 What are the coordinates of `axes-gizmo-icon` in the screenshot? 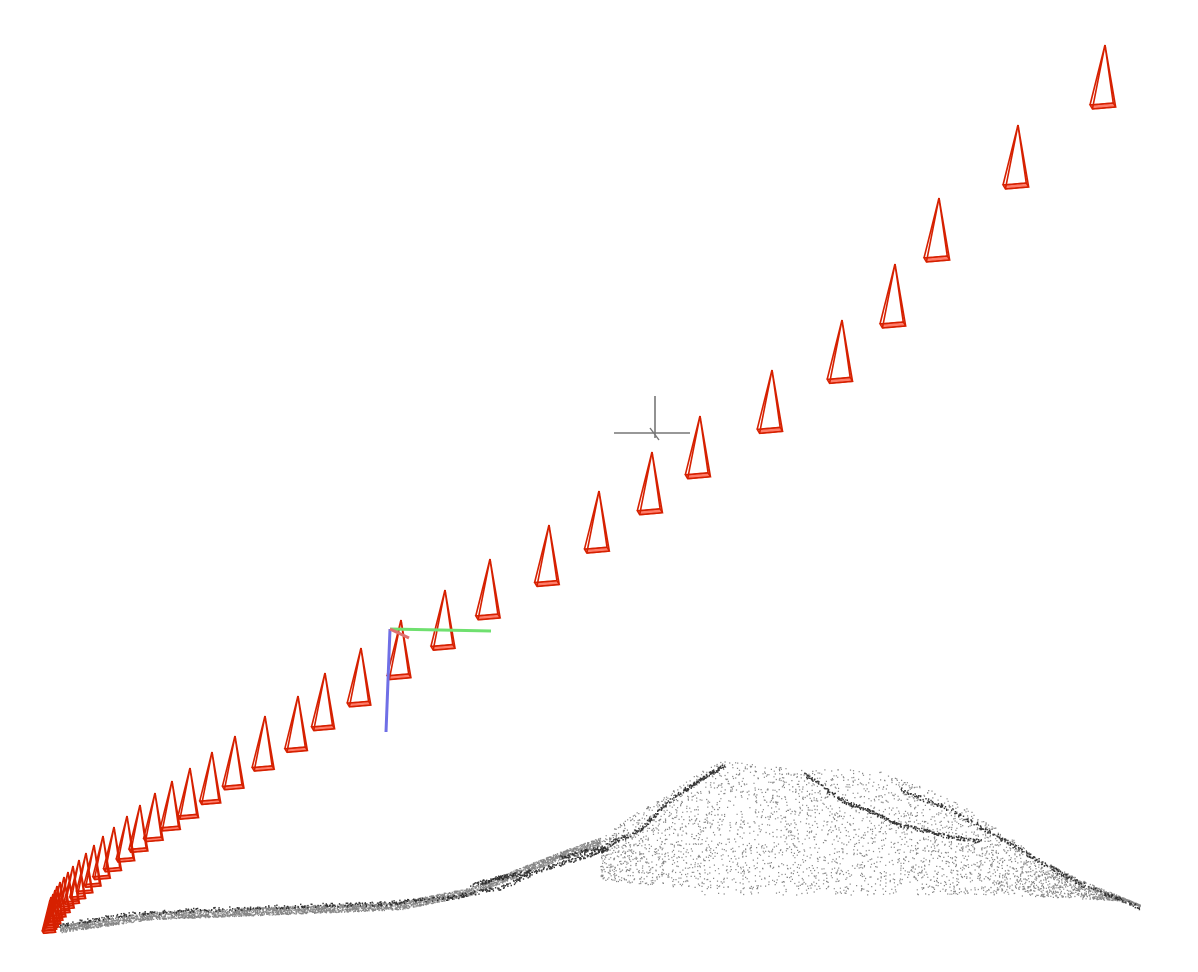 It's located at (438, 680).